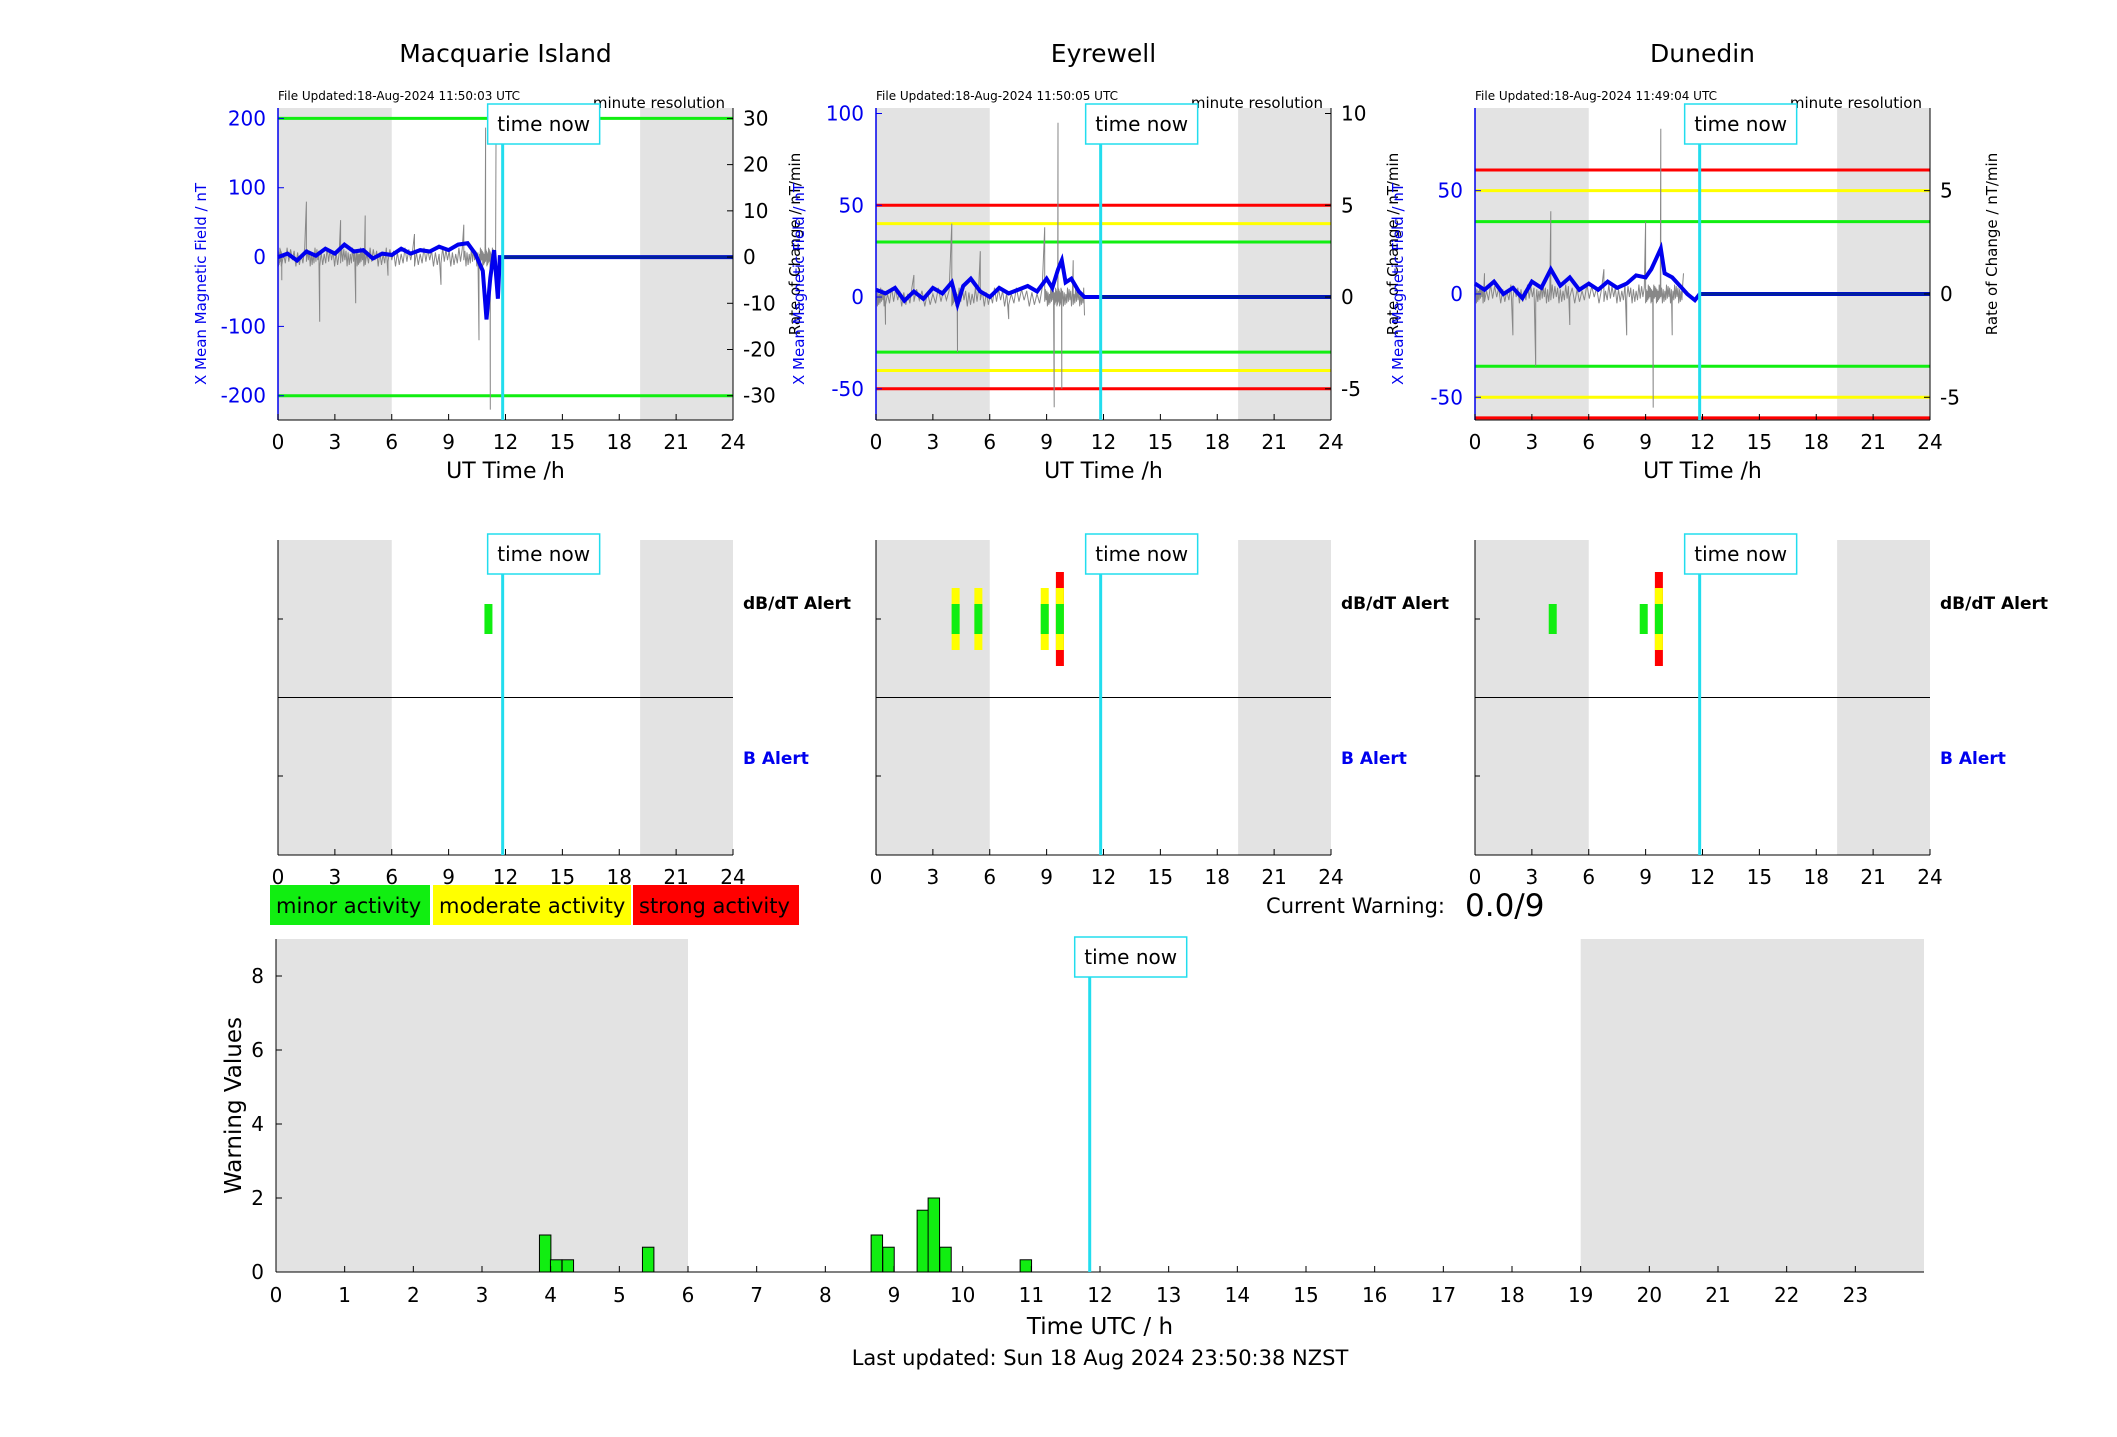 The width and height of the screenshot is (2117, 1437). What do you see at coordinates (1374, 1295) in the screenshot?
I see `x-tick-label: 16` at bounding box center [1374, 1295].